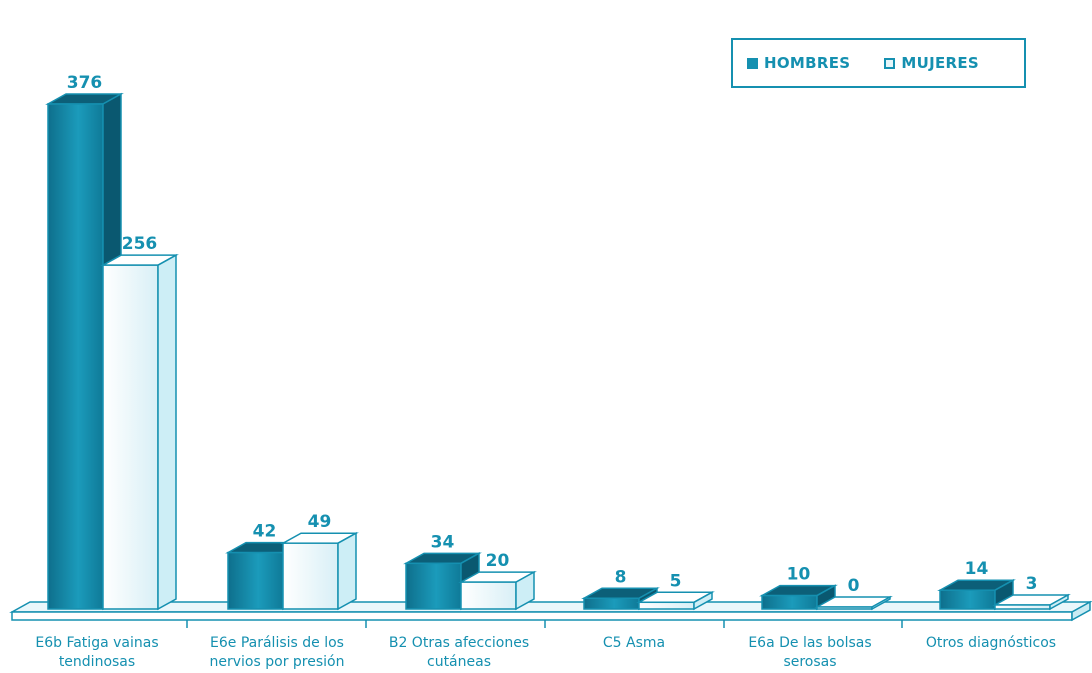  Describe the element at coordinates (807, 63) in the screenshot. I see `legend-label-hombres: HOMBRES` at that location.